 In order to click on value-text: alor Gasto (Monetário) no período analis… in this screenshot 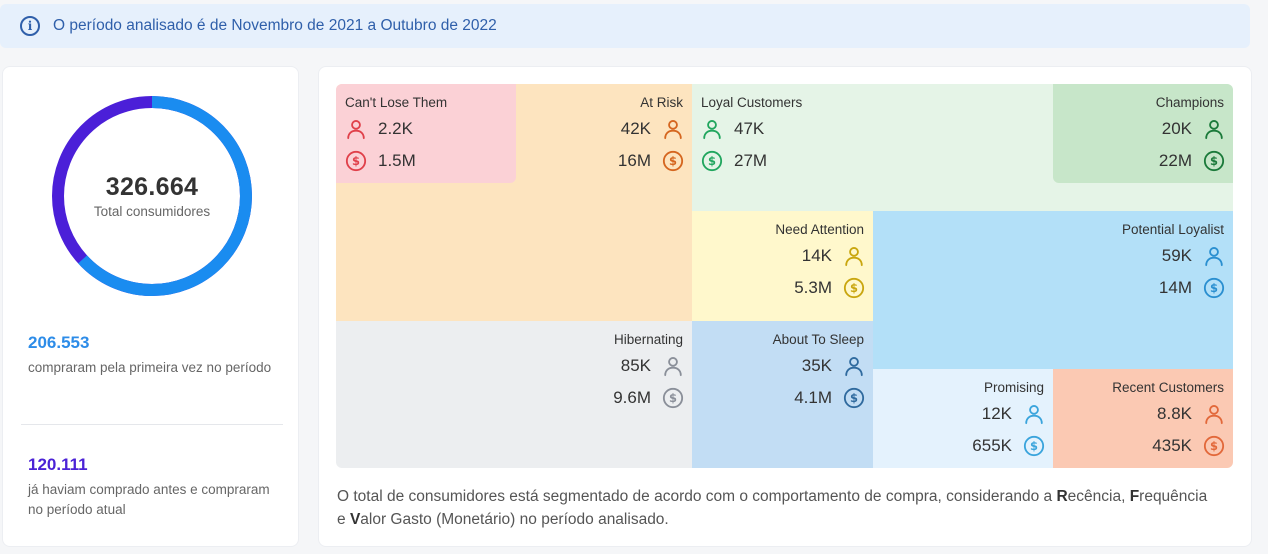, I will do `click(514, 519)`.